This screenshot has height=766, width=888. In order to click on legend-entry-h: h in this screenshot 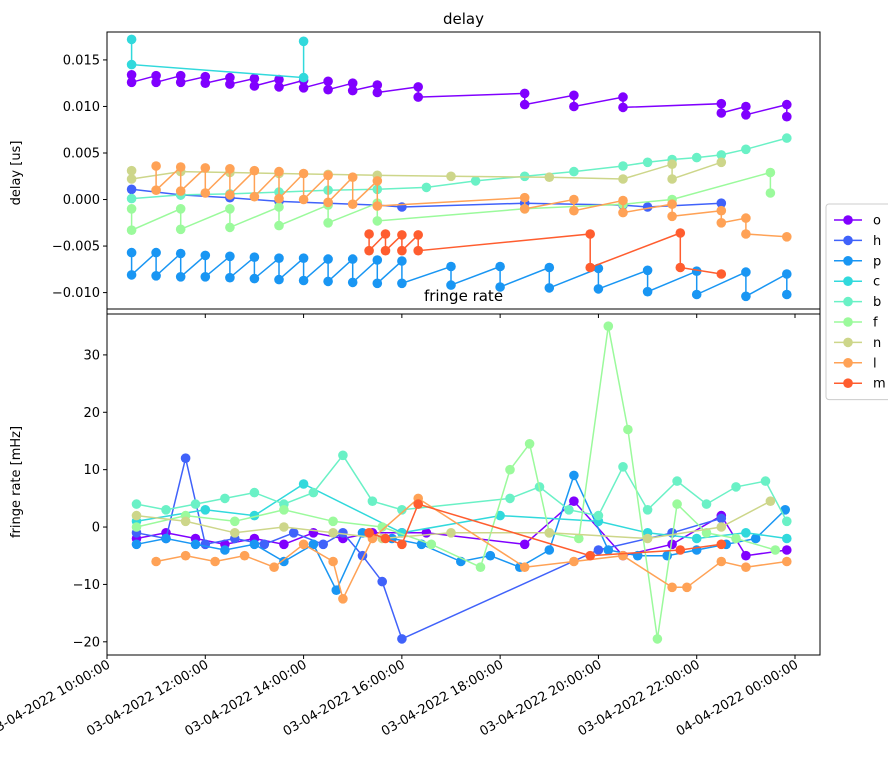, I will do `click(857, 241)`.